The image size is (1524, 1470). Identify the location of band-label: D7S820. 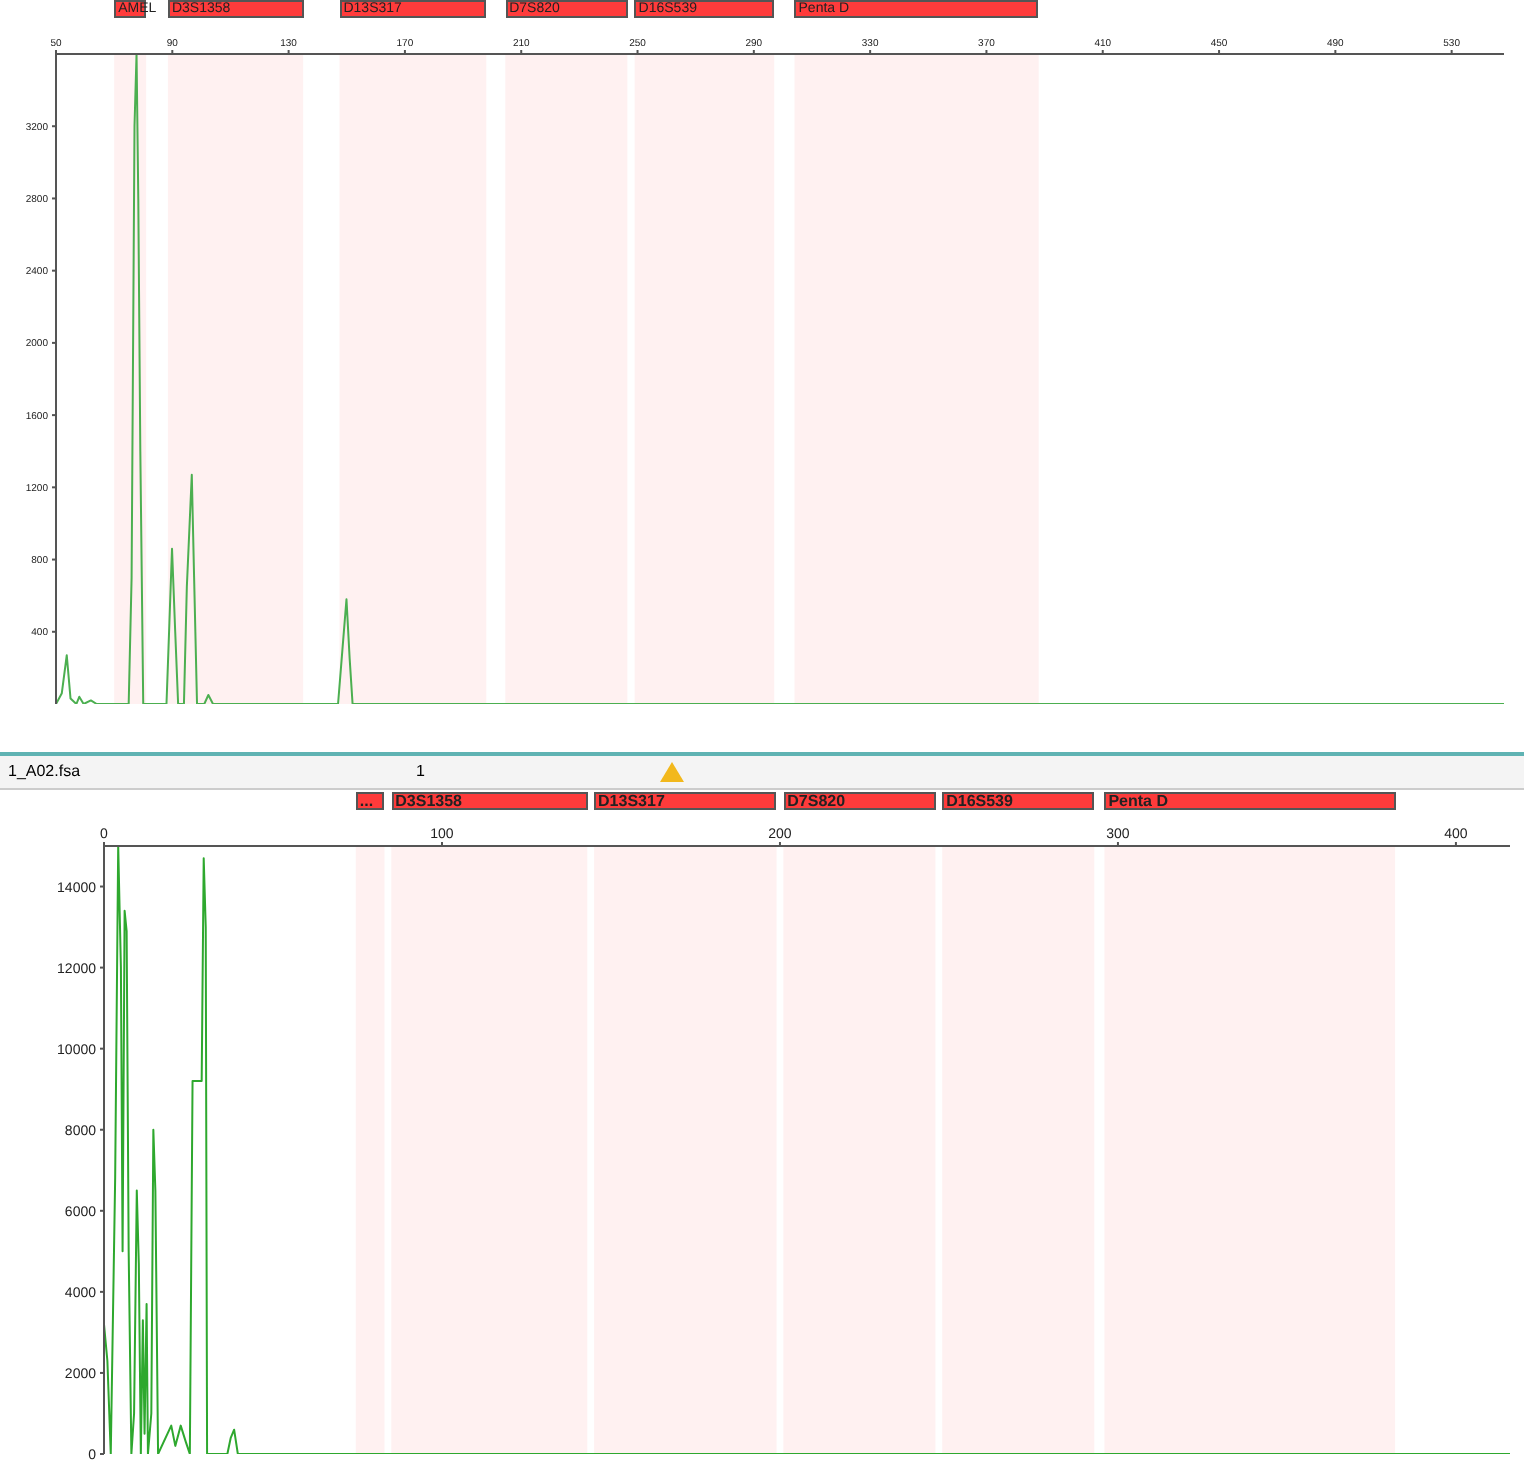
(859, 801).